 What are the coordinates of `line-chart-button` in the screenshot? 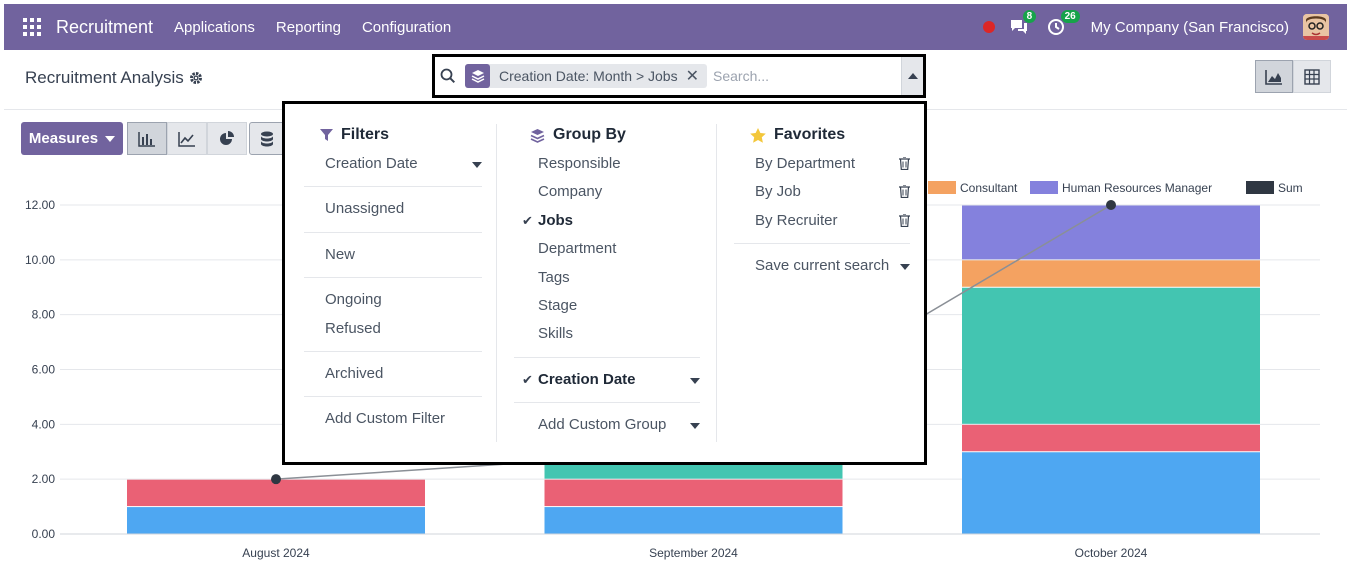 It's located at (187, 138).